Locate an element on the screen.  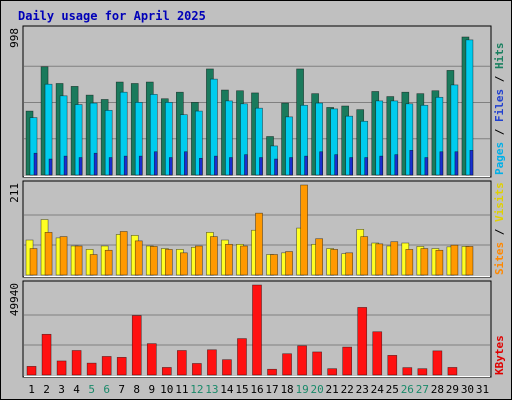
x-tick-label: 27 is located at coordinates (422, 389).